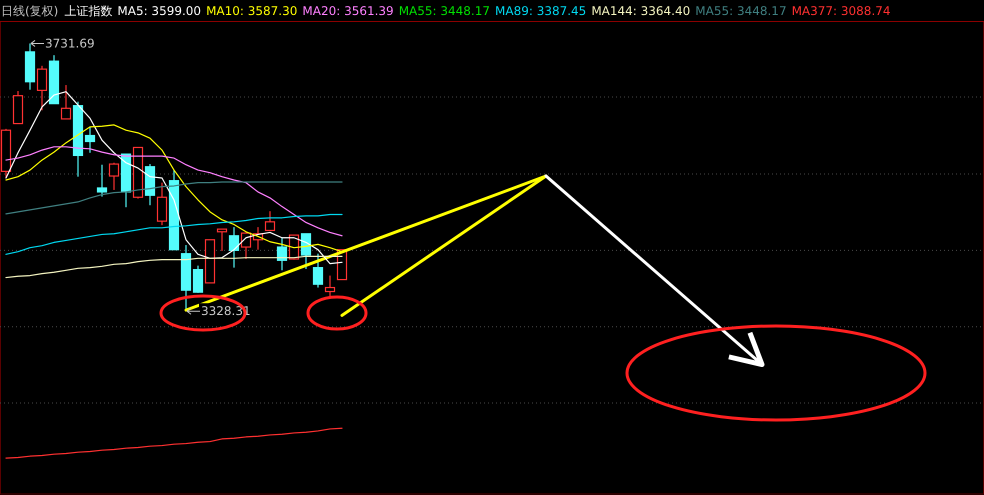 The image size is (984, 495). I want to click on legend-label: MA55: 3448.17, so click(444, 11).